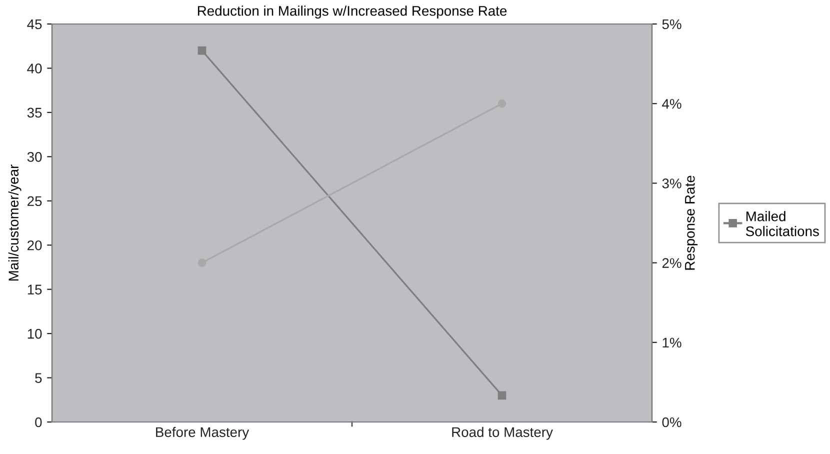 The width and height of the screenshot is (830, 454). What do you see at coordinates (672, 263) in the screenshot?
I see `y2-tick-label: 2%` at bounding box center [672, 263].